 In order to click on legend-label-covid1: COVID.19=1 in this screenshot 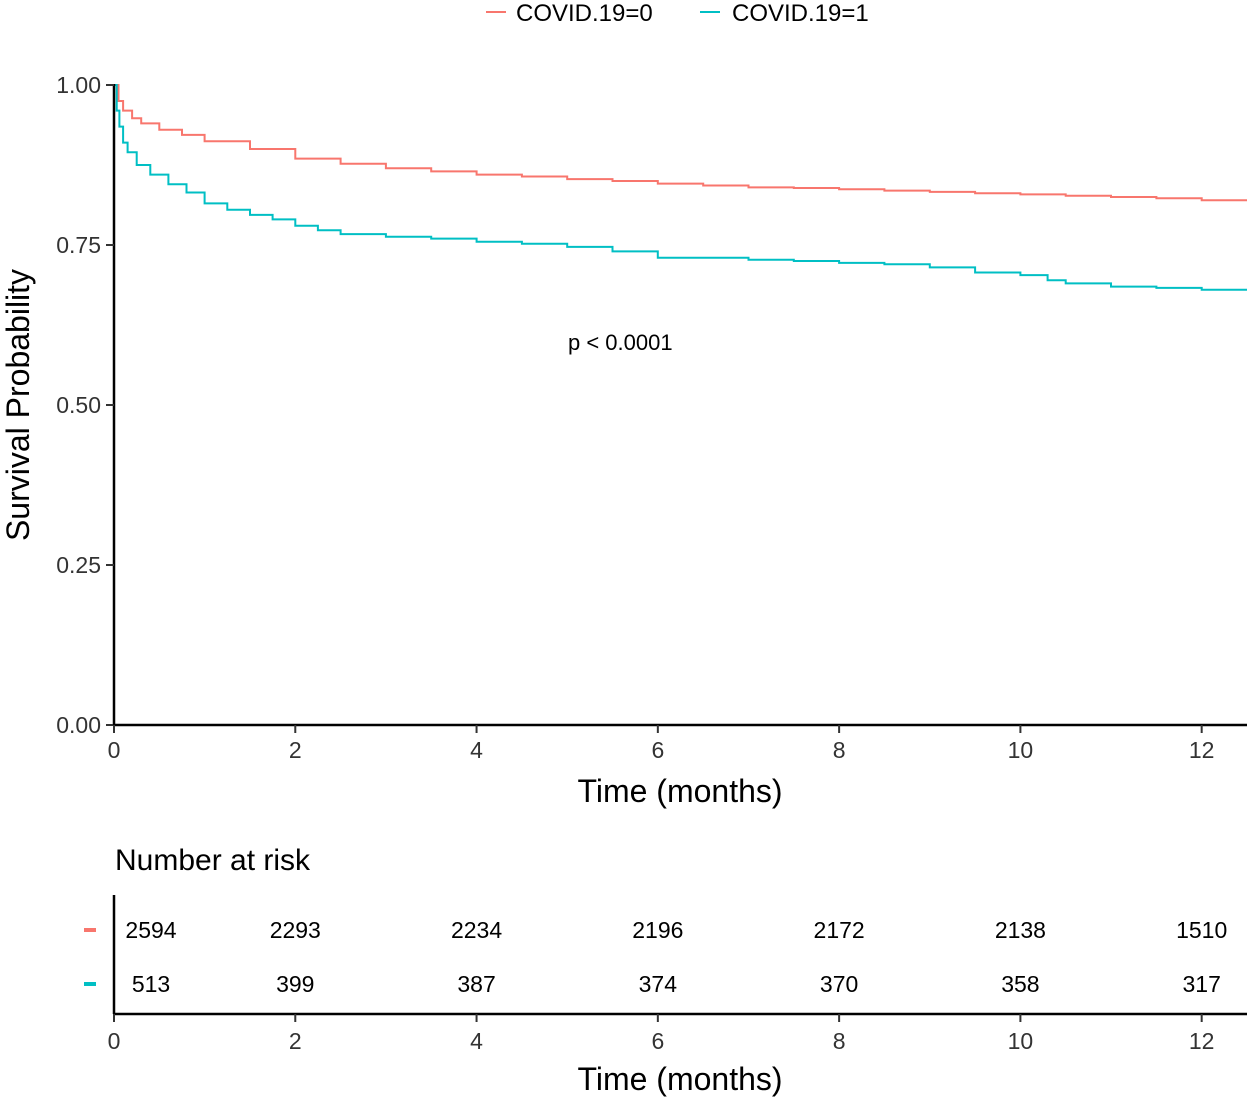, I will do `click(800, 13)`.